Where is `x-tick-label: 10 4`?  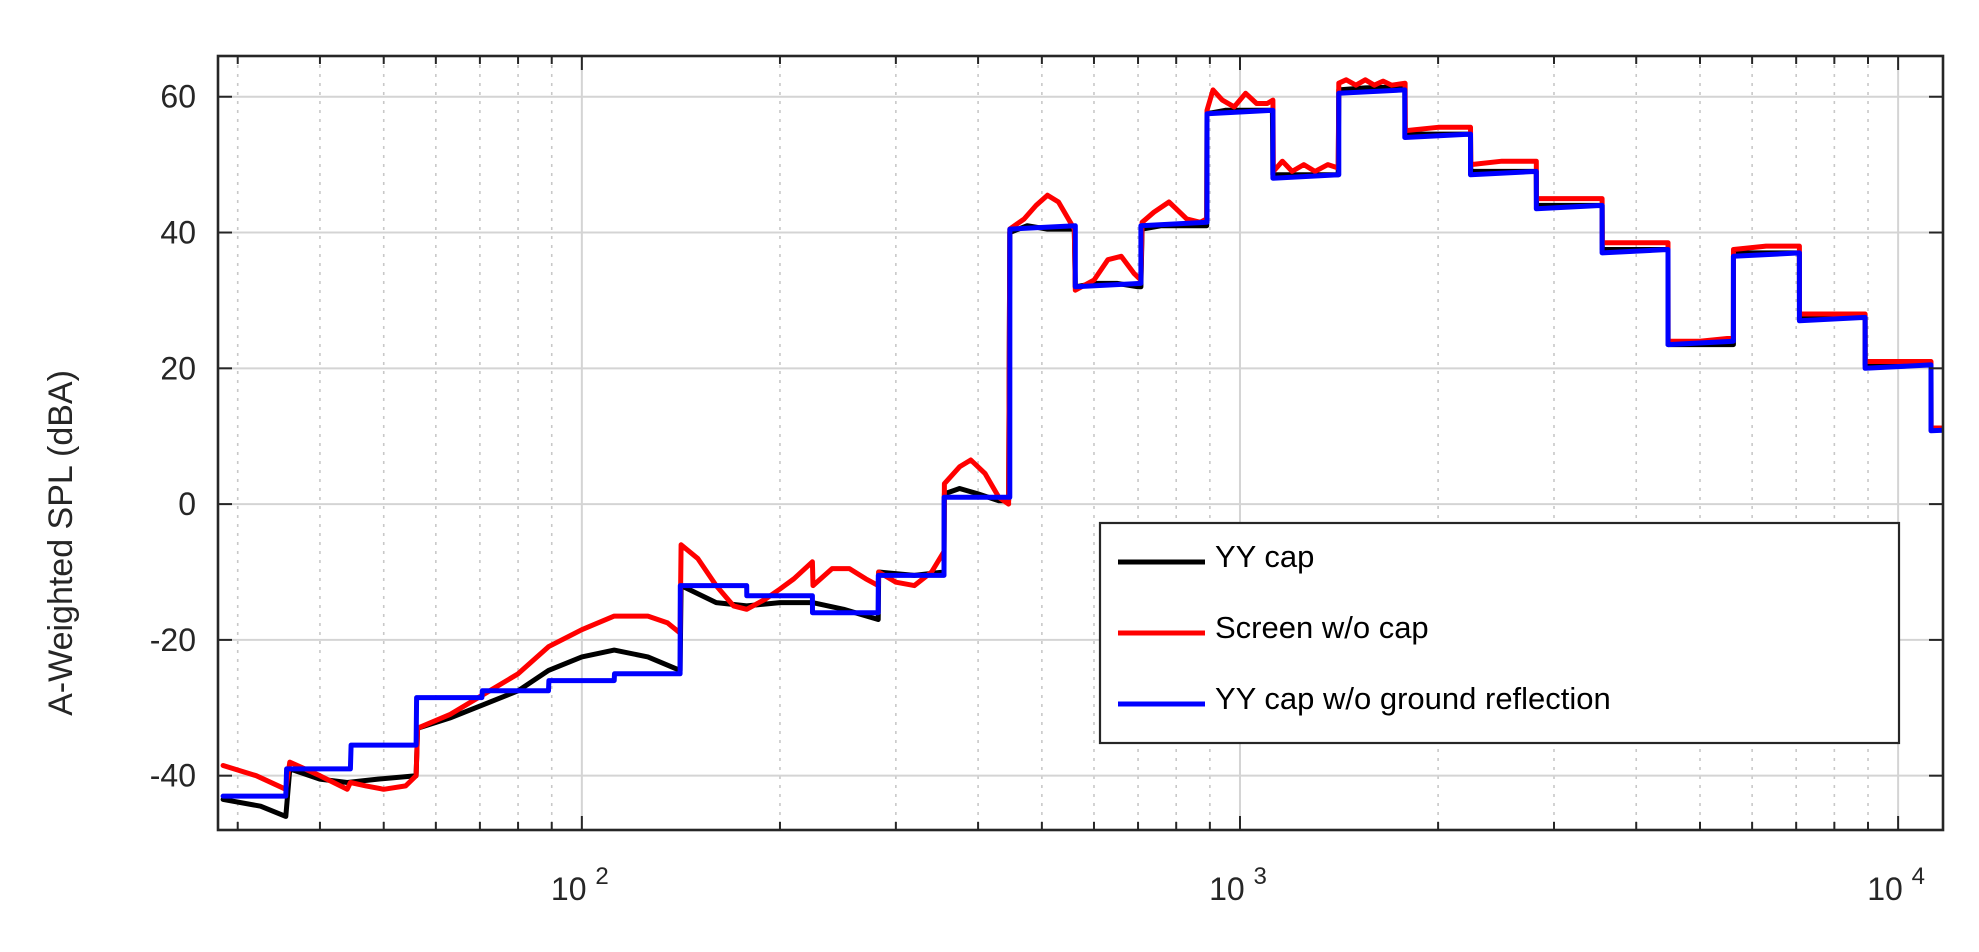
x-tick-label: 10 4 is located at coordinates (1896, 885).